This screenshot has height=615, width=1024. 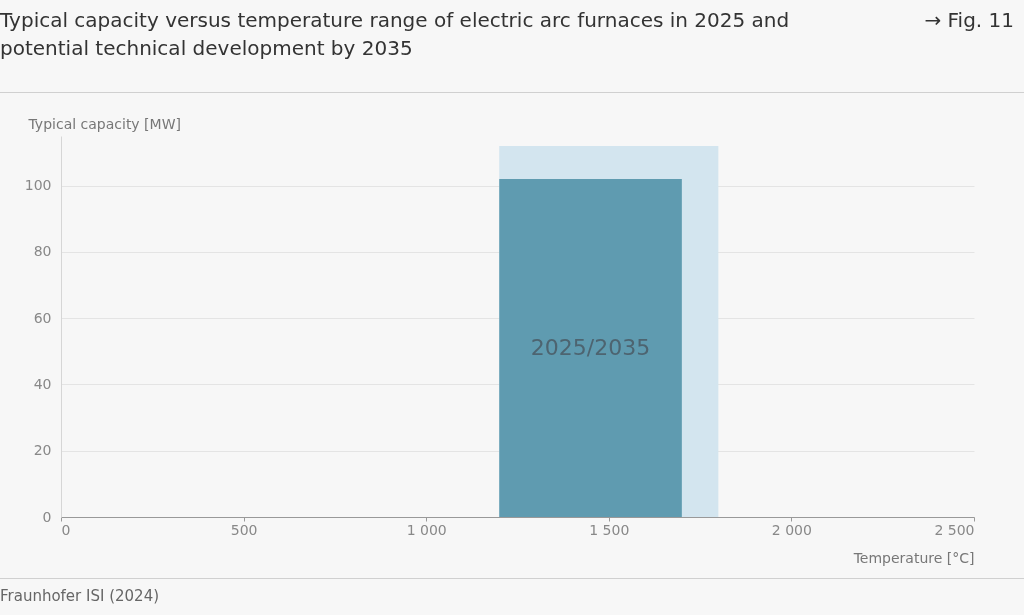 What do you see at coordinates (104, 123) in the screenshot?
I see `y-axis-title: Typical capacity [MW]` at bounding box center [104, 123].